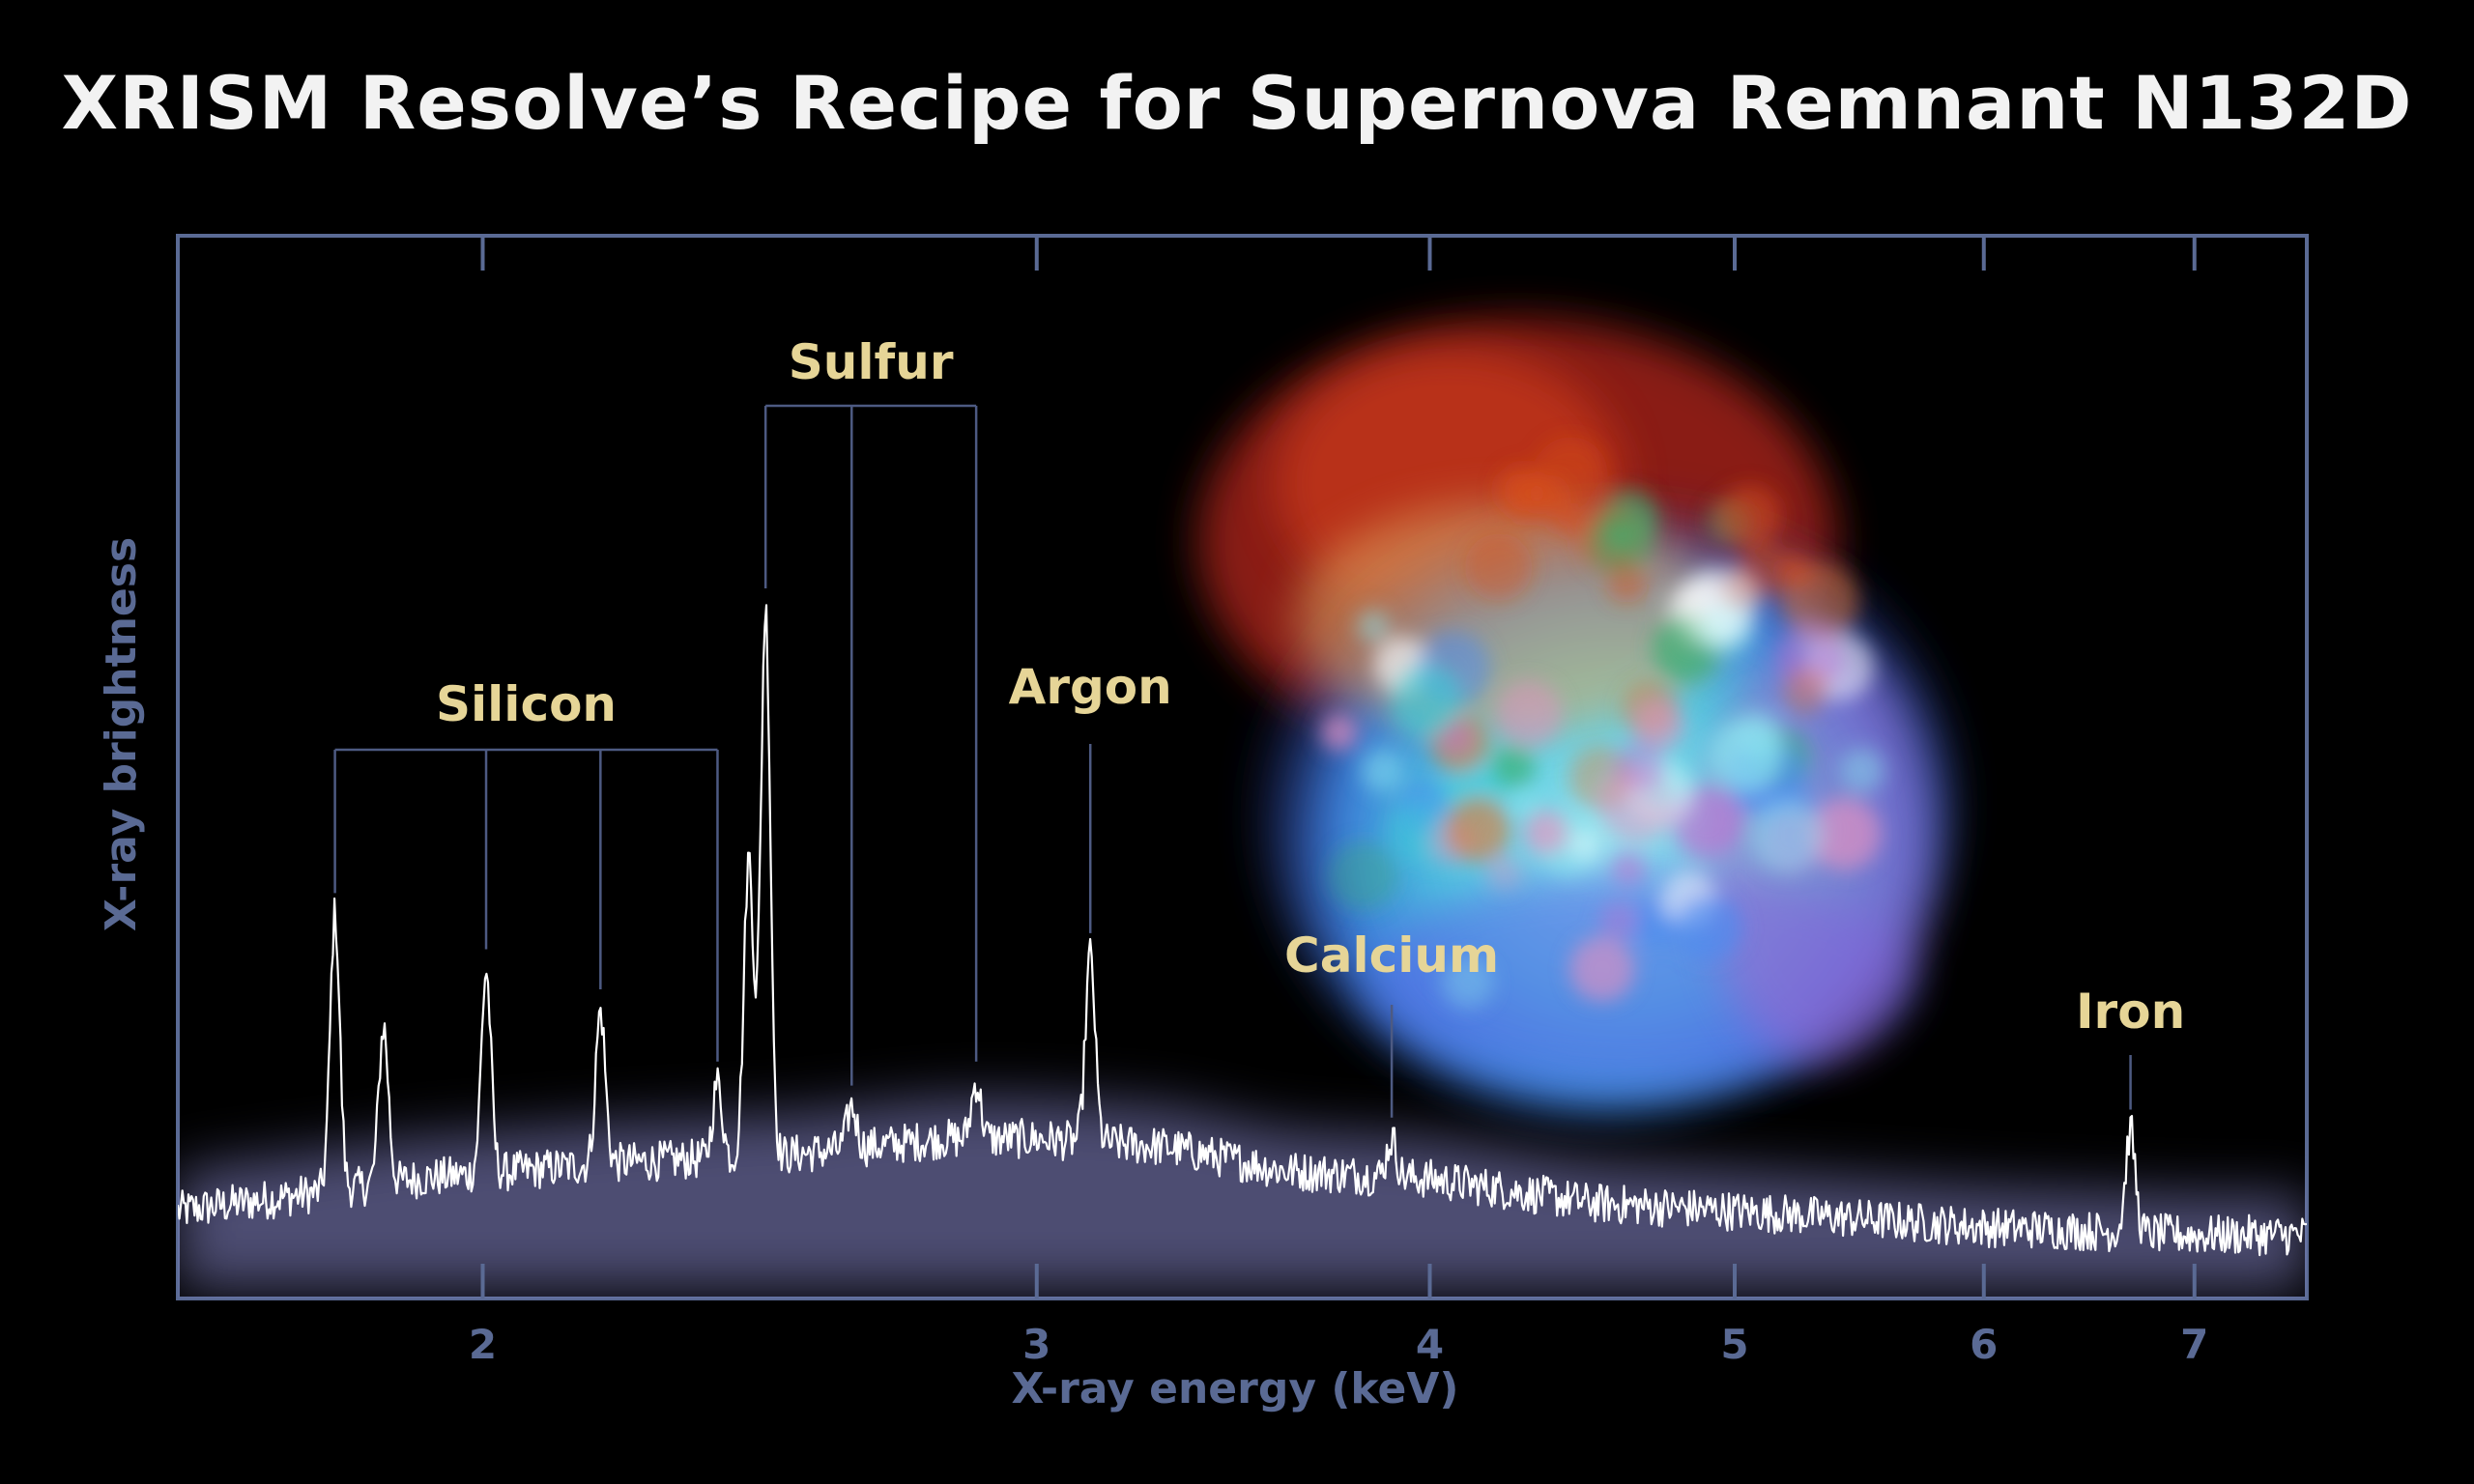 The width and height of the screenshot is (2474, 1484). I want to click on x-tick-label: 6, so click(1984, 1344).